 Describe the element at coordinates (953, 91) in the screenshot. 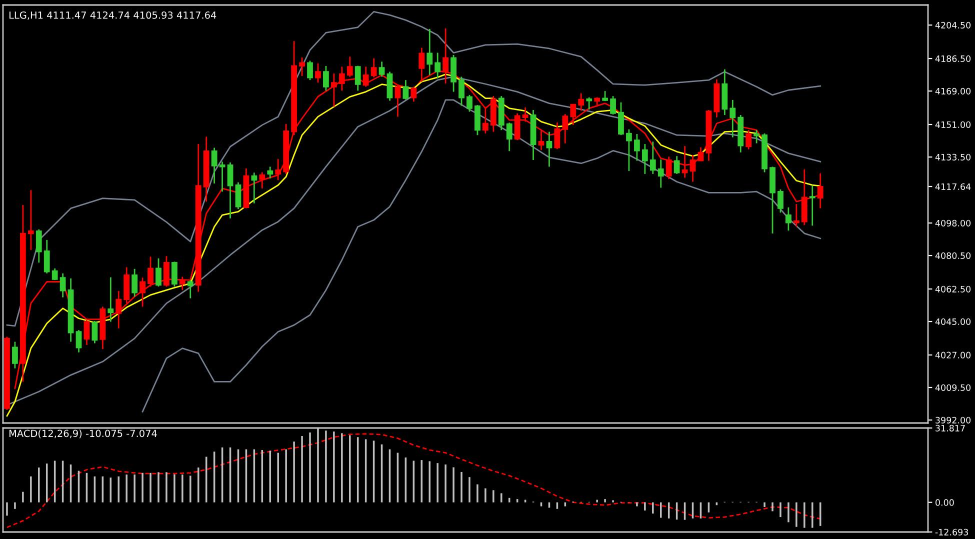

I see `y-tick-label: 4169.00` at that location.